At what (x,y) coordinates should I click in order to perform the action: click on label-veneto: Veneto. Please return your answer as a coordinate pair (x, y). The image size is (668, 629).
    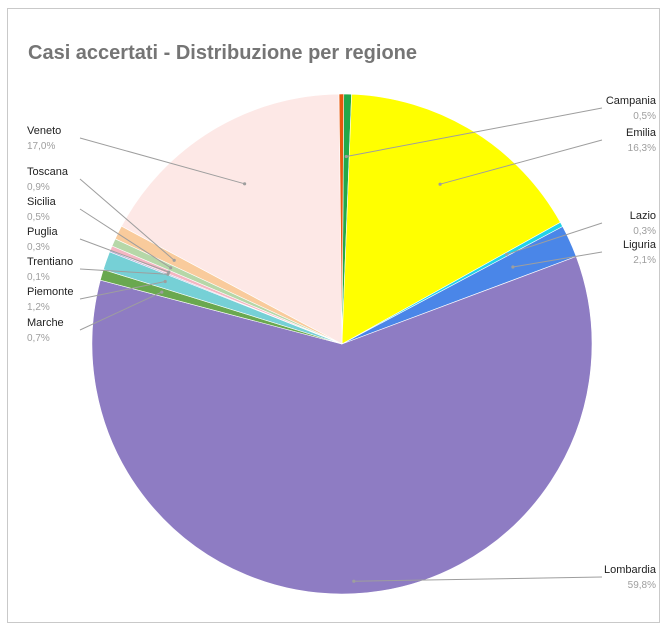
    Looking at the image, I should click on (44, 131).